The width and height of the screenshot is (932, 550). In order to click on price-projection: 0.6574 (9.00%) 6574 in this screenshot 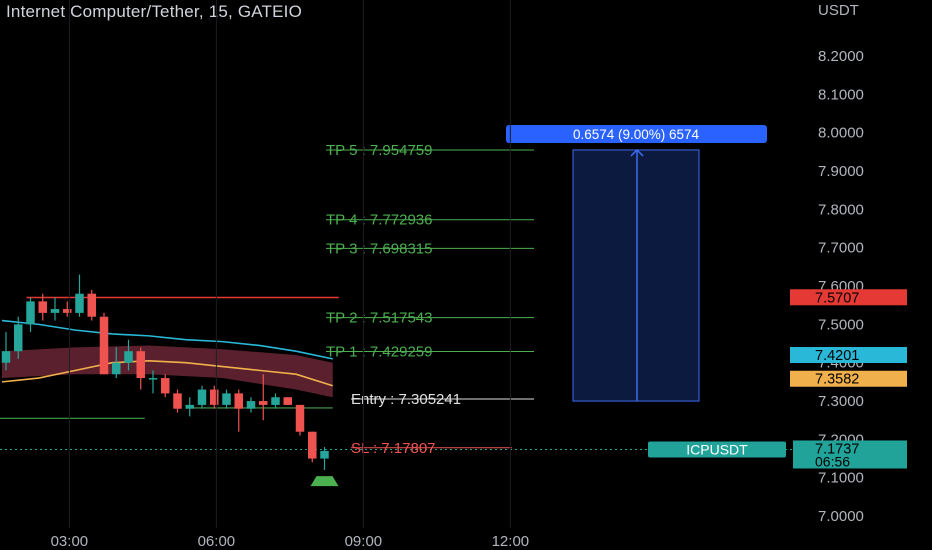, I will do `click(636, 263)`.